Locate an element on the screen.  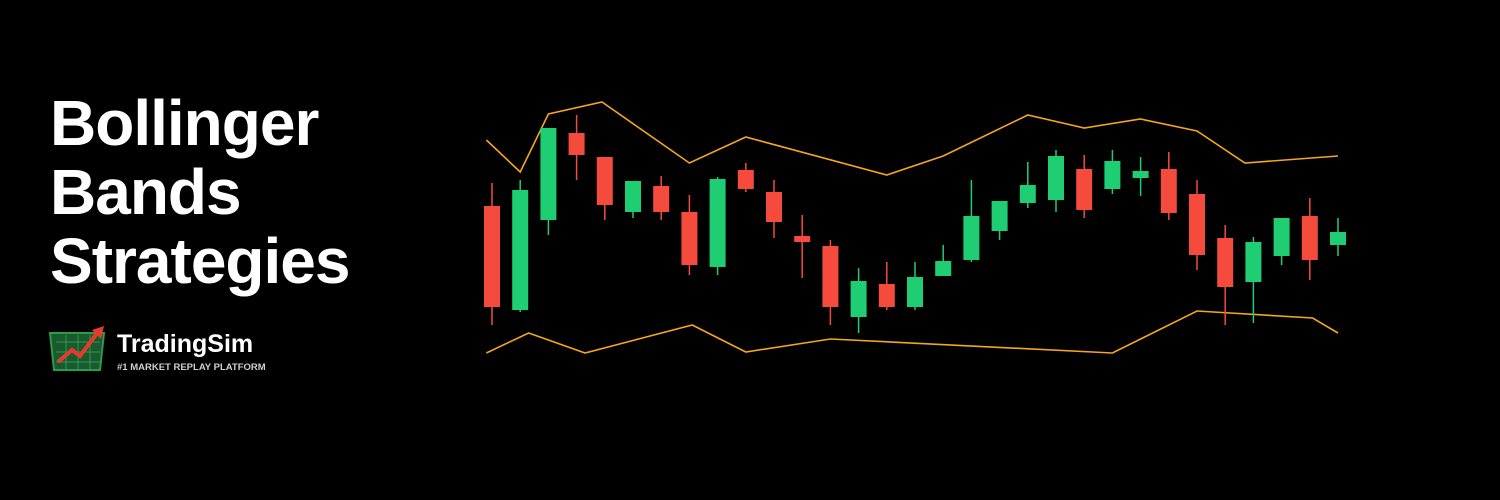
logo-icon is located at coordinates (77, 348).